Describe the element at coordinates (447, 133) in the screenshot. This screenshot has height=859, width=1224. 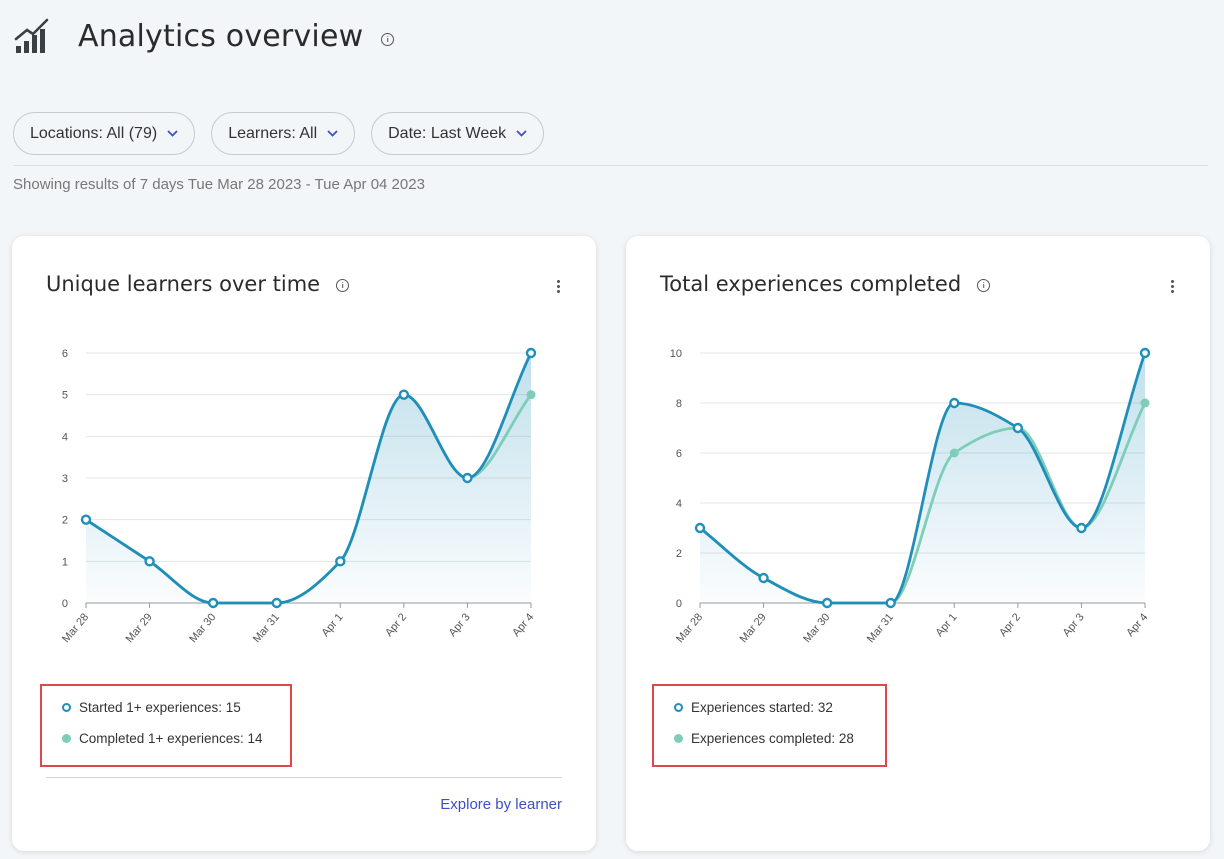
I see `filter-label: Date: Last Week` at that location.